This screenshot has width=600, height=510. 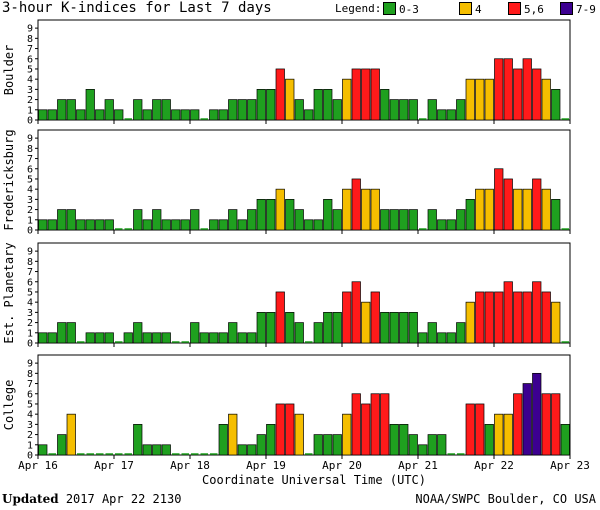 I want to click on x-tick-label: Apr 17, so click(x=114, y=465).